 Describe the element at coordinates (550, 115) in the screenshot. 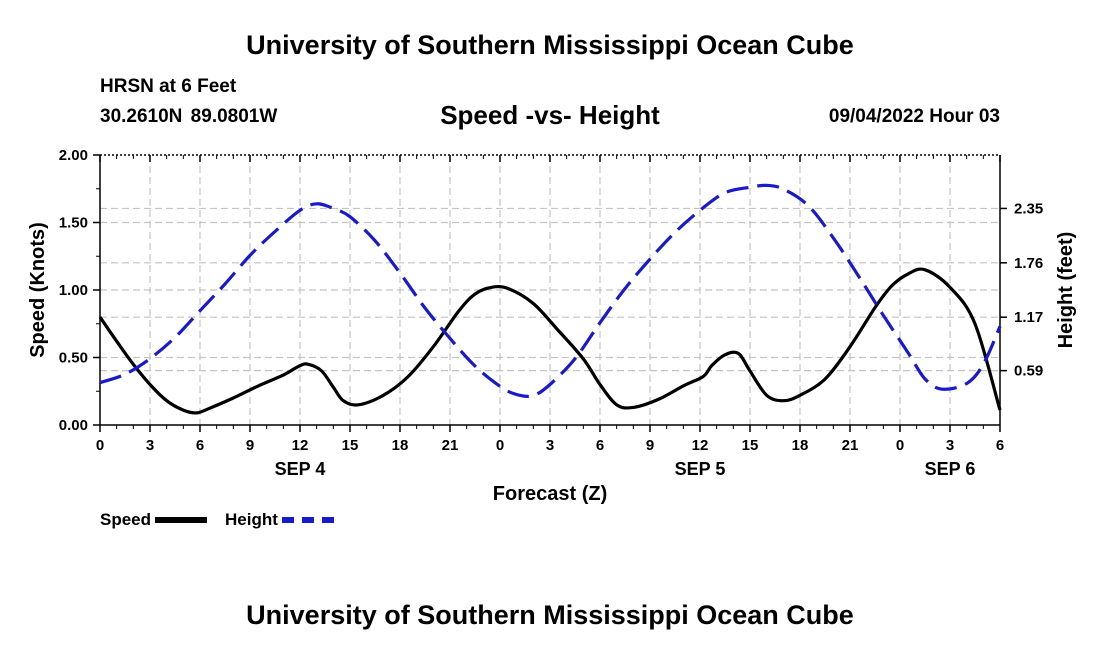

I see `chart-subtitle: Speed -vs- Height` at that location.